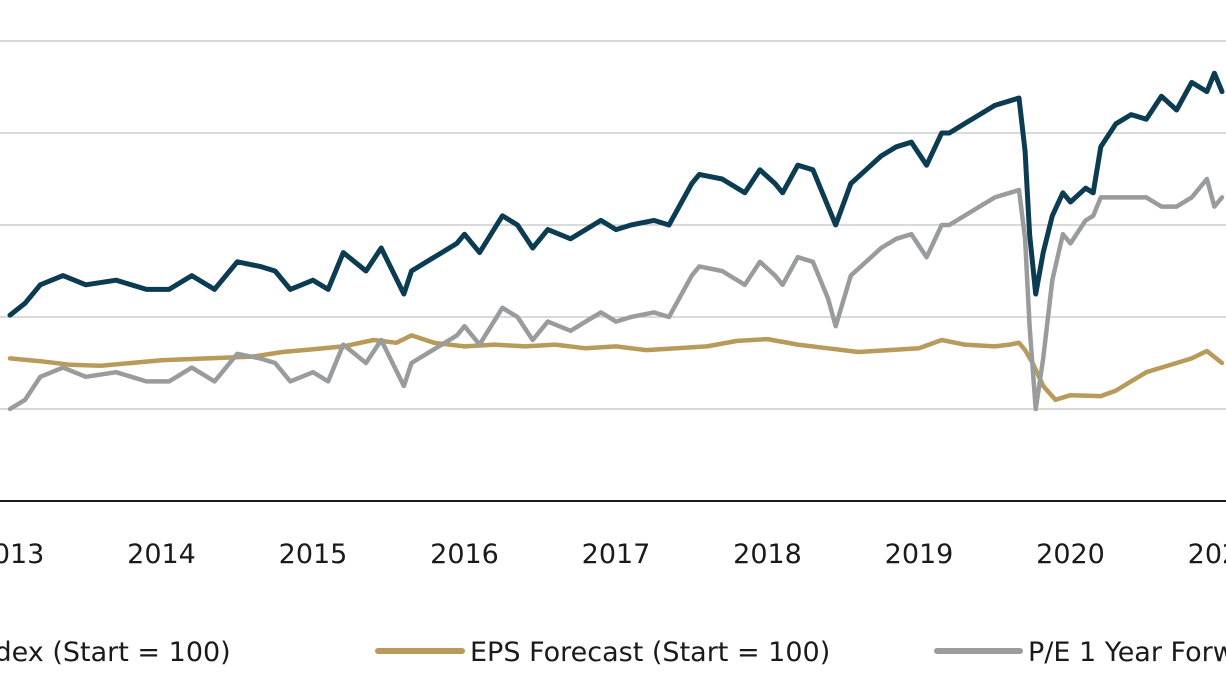 Image resolution: width=1226 pixels, height=690 pixels. Describe the element at coordinates (22, 554) in the screenshot. I see `x-tick-label: 2013` at that location.